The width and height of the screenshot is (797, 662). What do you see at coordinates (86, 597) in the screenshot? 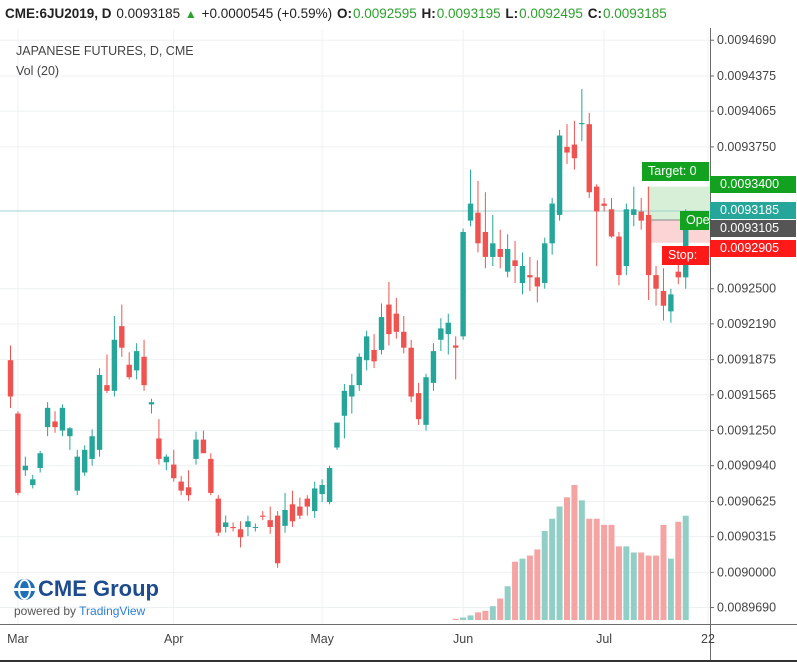
I see `cme-logo: CME Group powered by TradingView` at bounding box center [86, 597].